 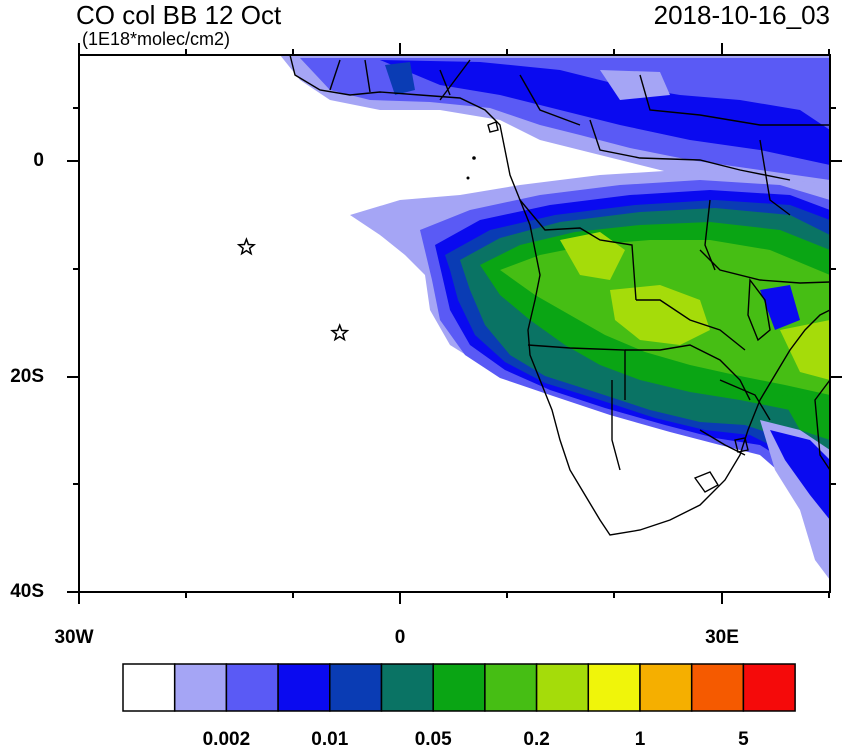 What do you see at coordinates (400, 637) in the screenshot?
I see `lon-label-0: 0` at bounding box center [400, 637].